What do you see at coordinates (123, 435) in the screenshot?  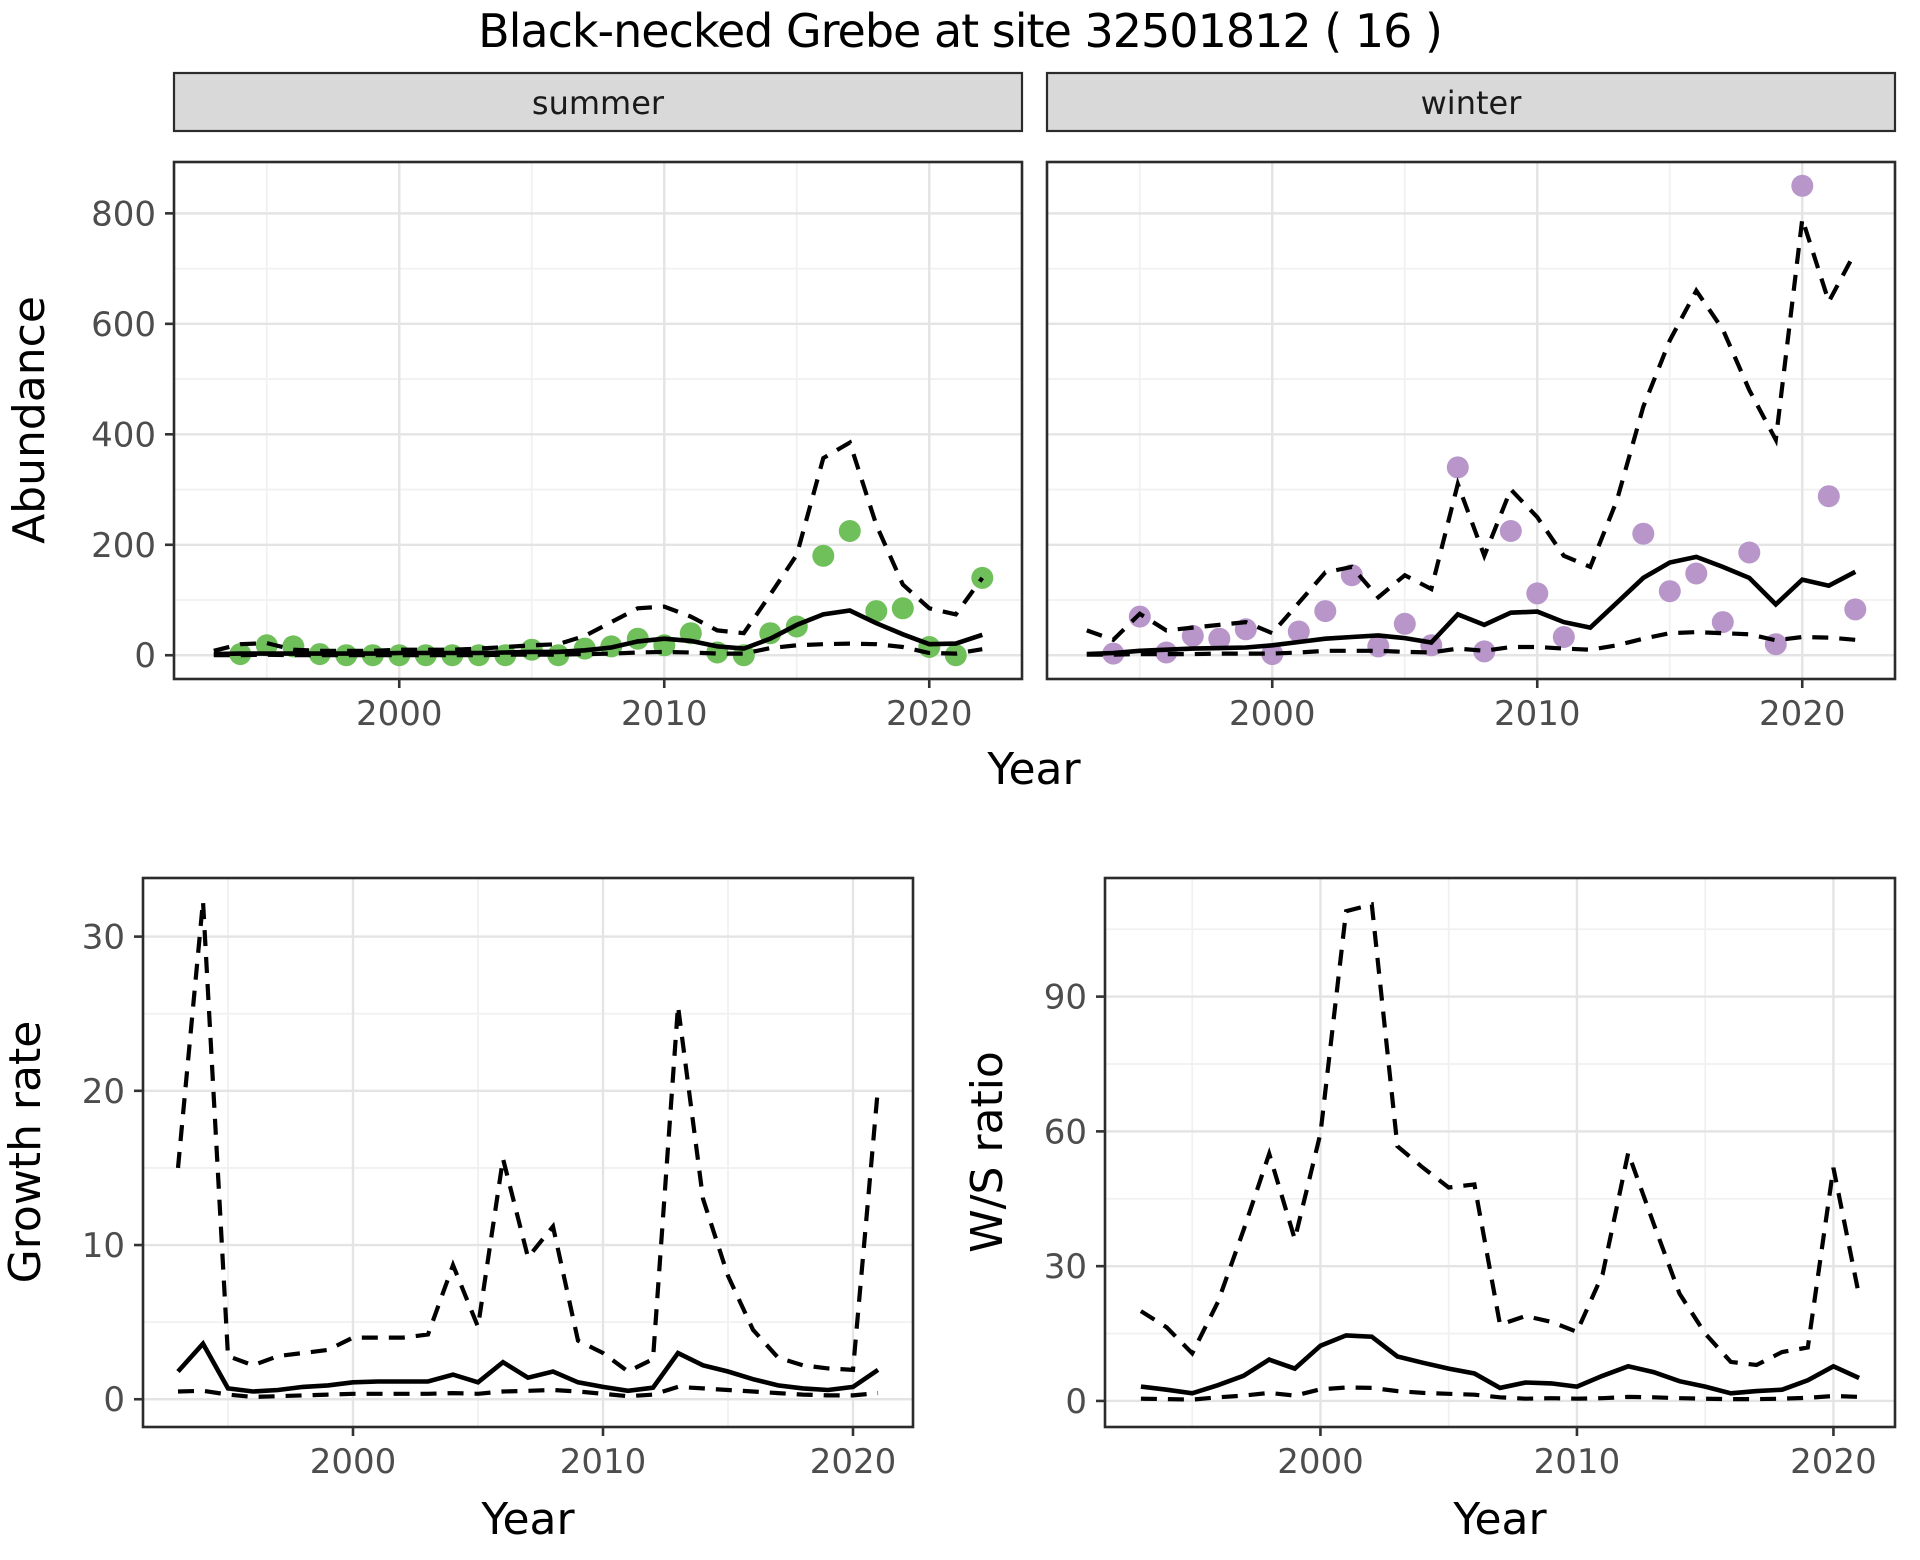 I see `y-tick-label: 400` at bounding box center [123, 435].